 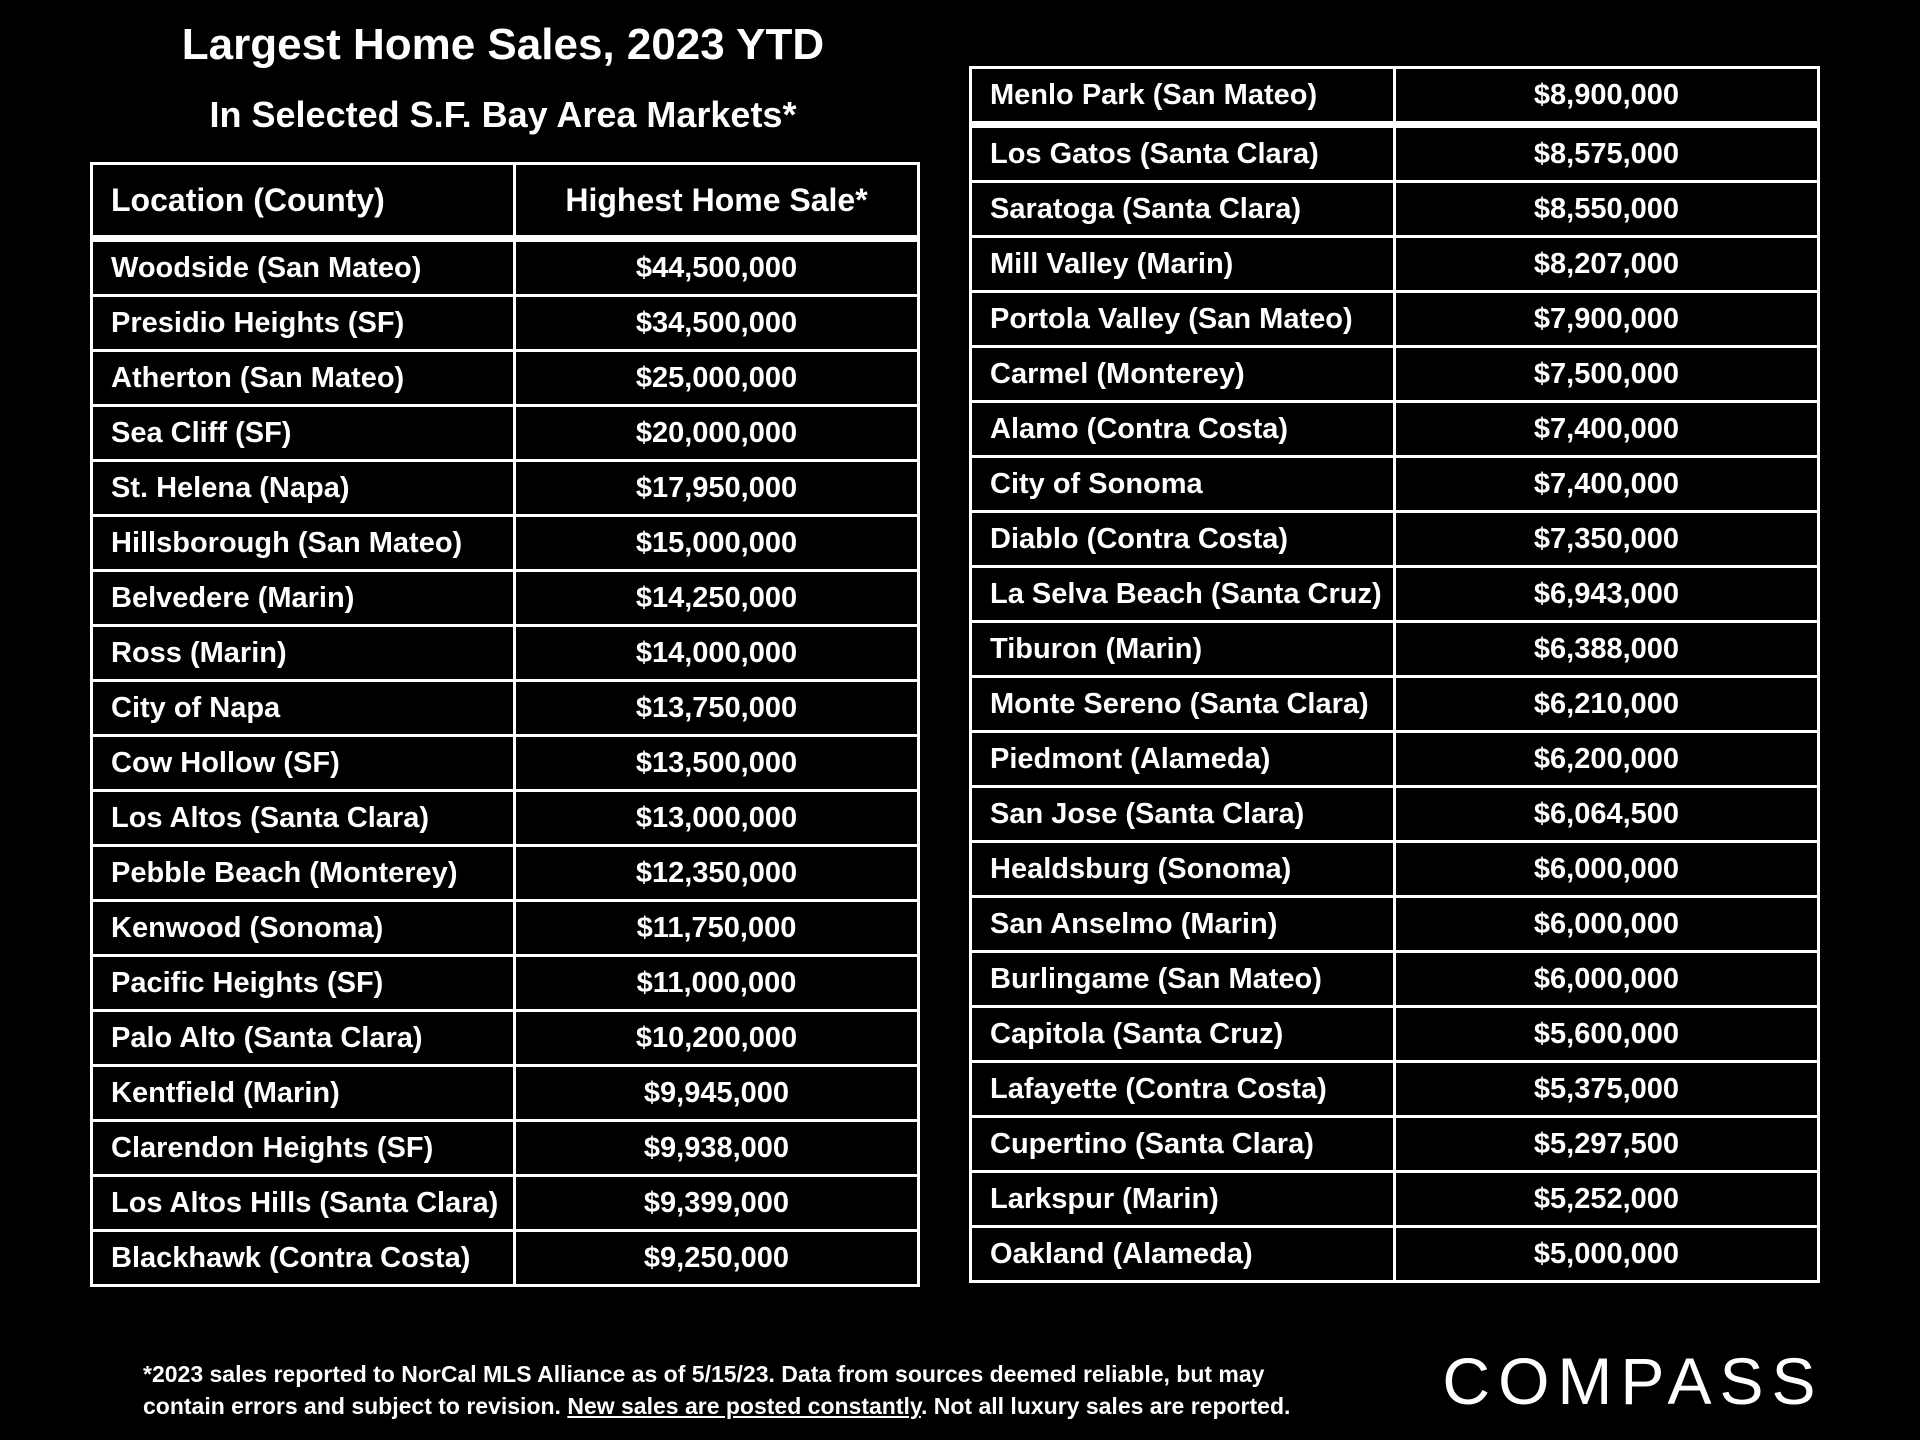 I want to click on location-cell: Portola Valley (San Mateo), so click(x=1182, y=319).